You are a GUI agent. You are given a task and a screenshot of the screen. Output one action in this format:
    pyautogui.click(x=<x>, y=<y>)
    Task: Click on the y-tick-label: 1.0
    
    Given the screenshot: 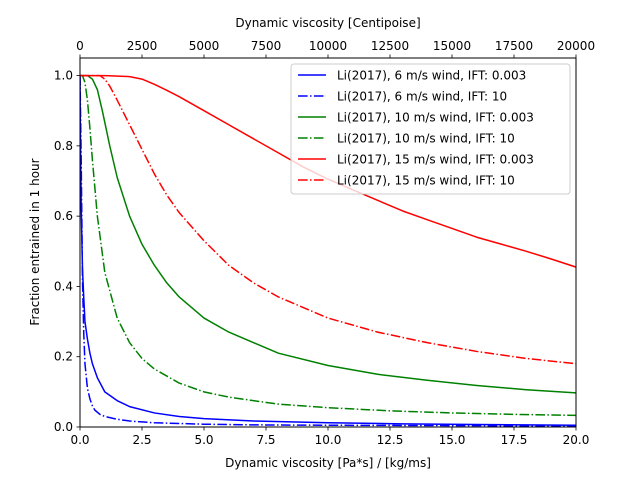 What is the action you would take?
    pyautogui.click(x=63, y=76)
    